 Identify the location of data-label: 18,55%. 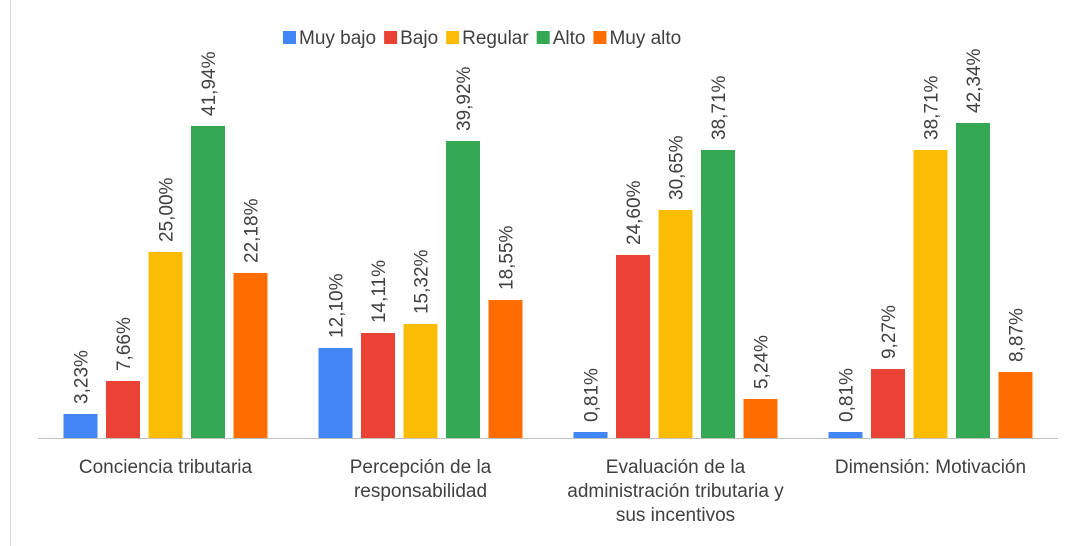
(507, 257).